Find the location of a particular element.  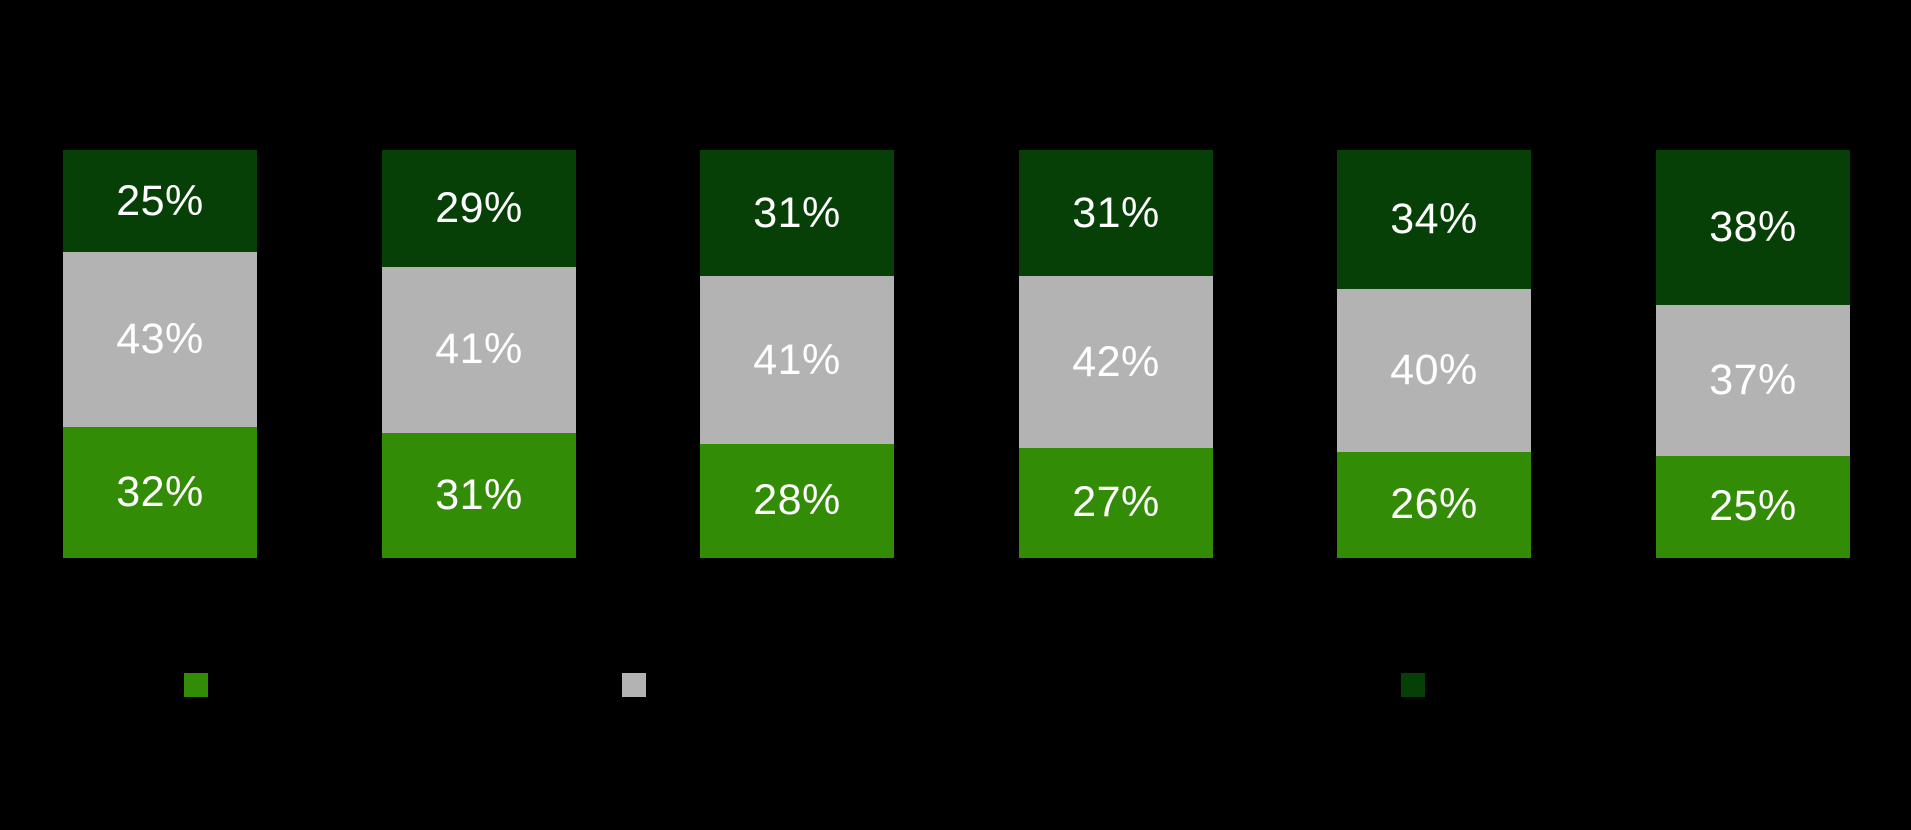

bar-segment-green: 31% is located at coordinates (479, 495).